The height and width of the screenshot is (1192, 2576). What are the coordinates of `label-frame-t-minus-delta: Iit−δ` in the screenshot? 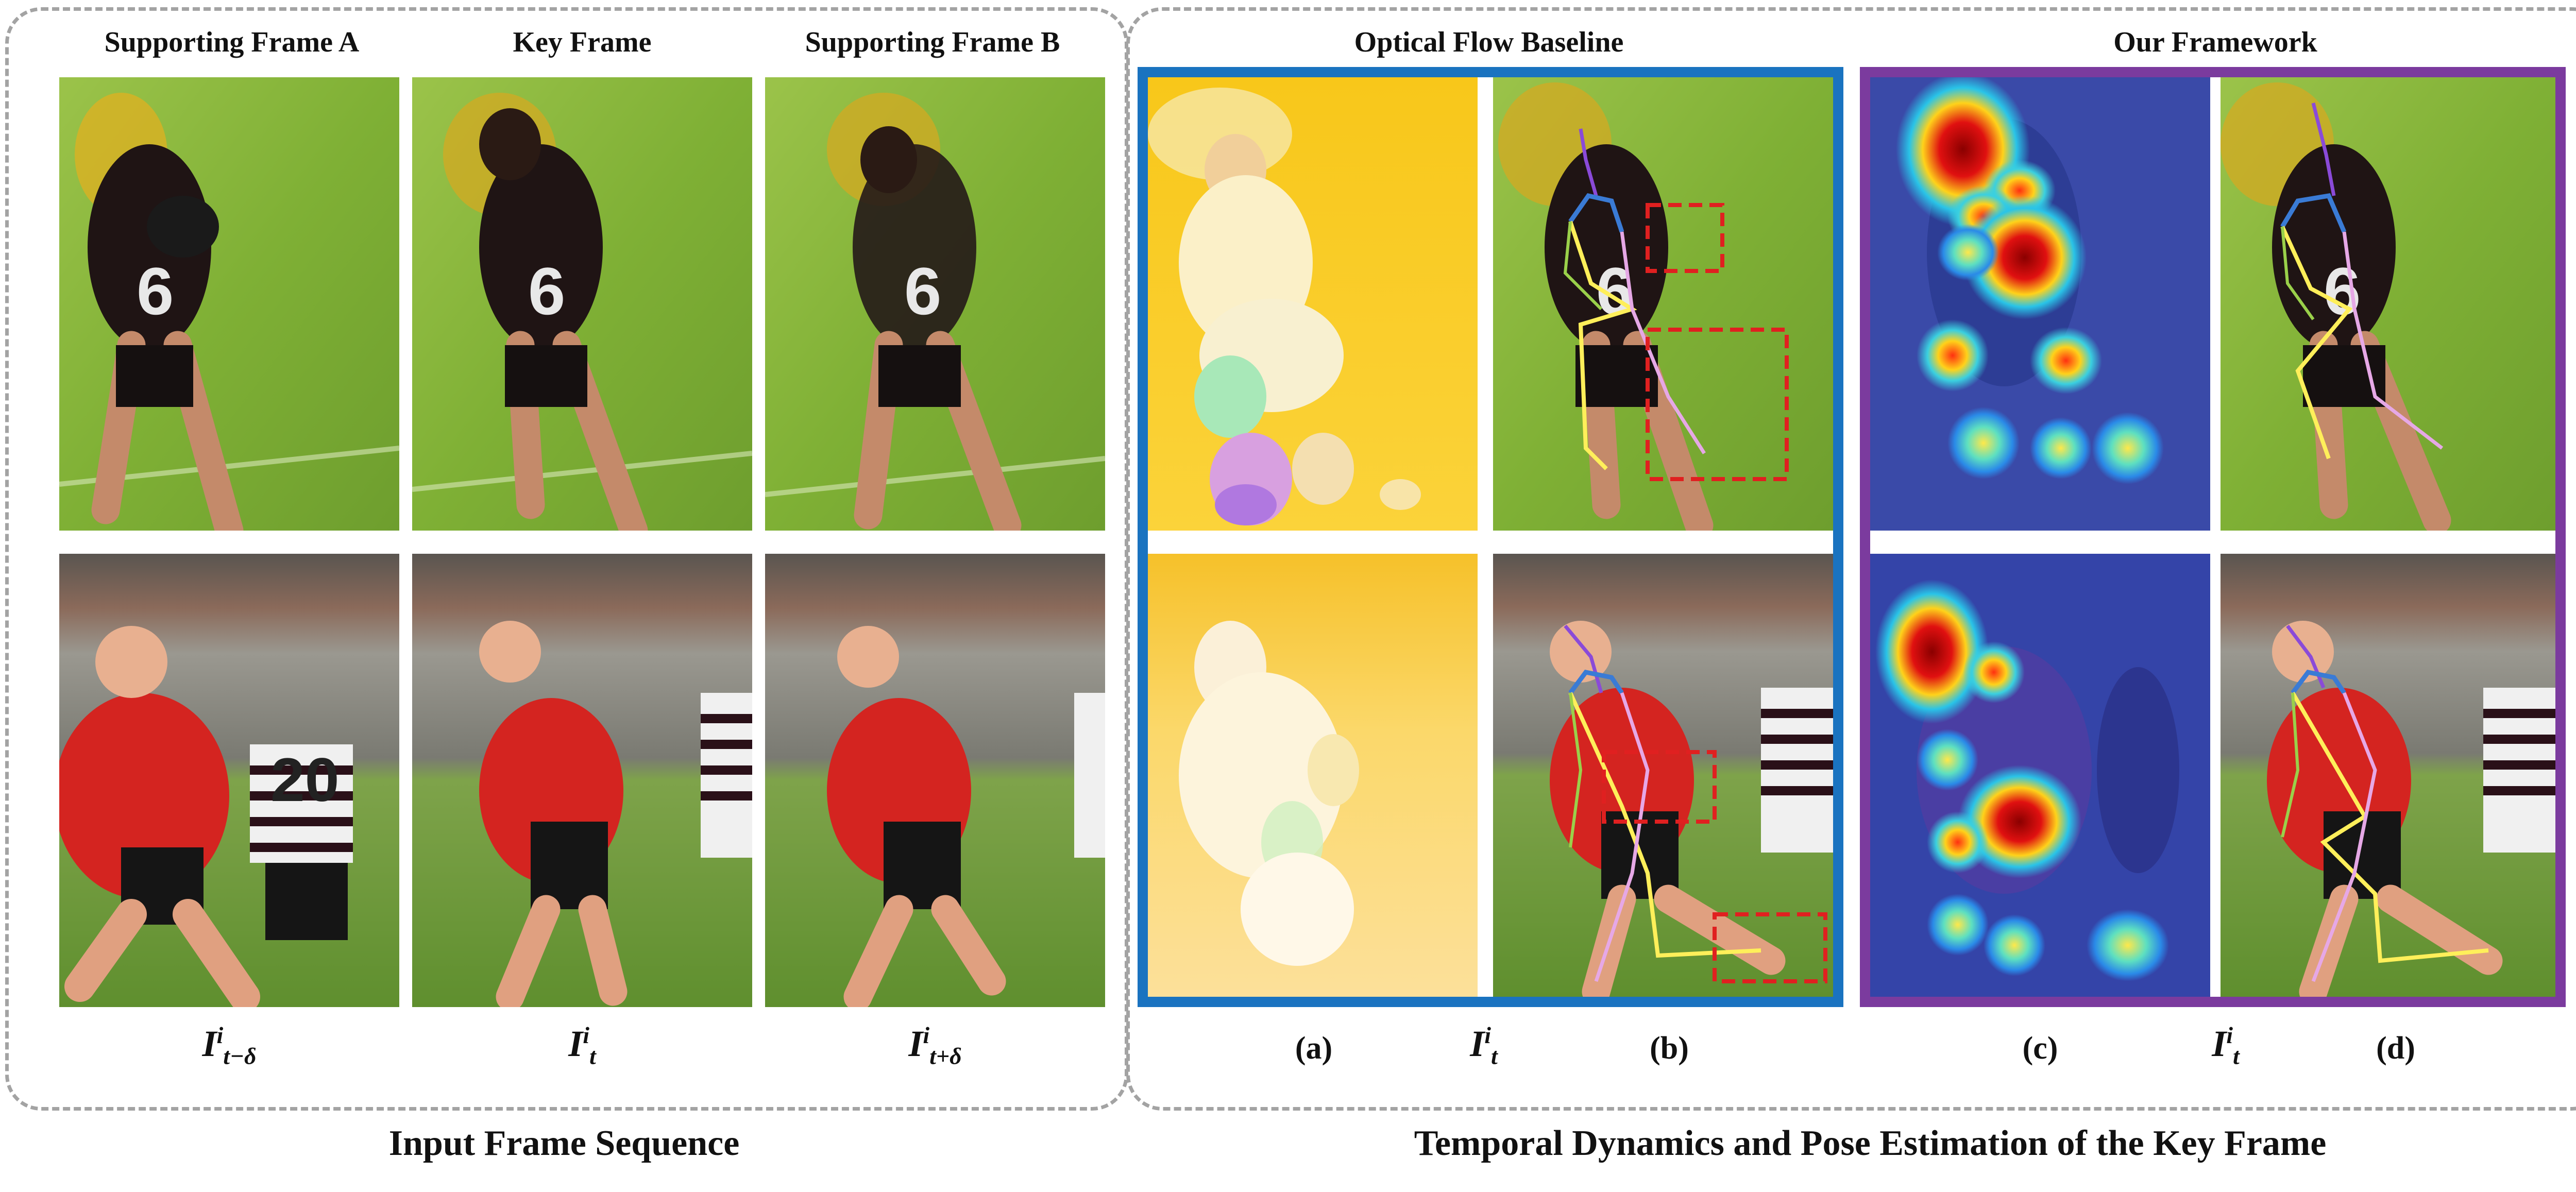 It's located at (229, 1045).